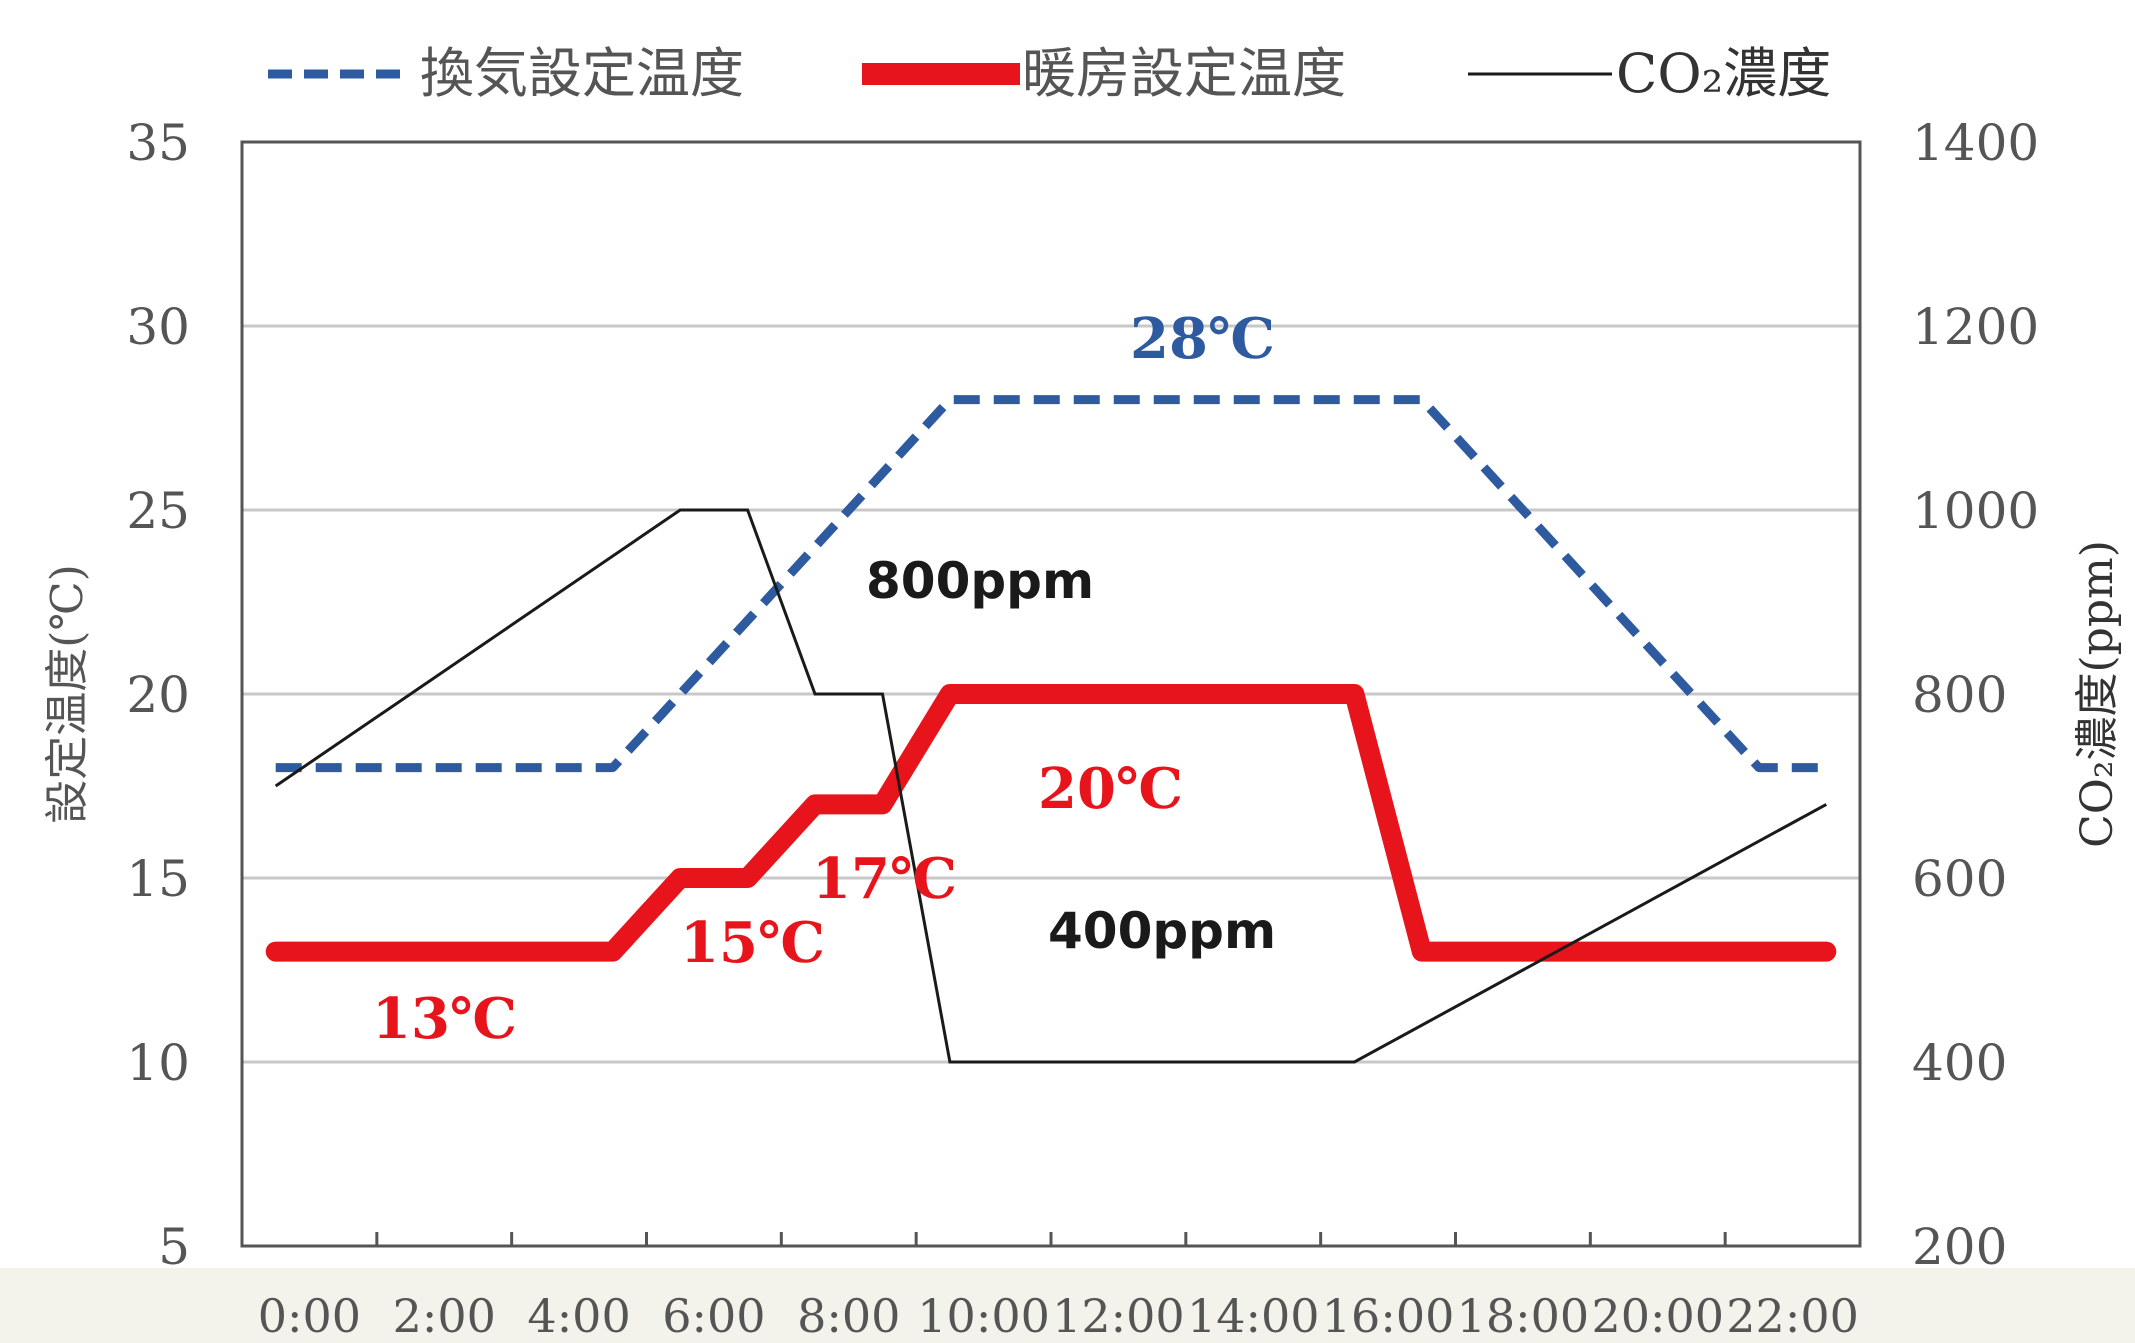 The height and width of the screenshot is (1343, 2135). What do you see at coordinates (1657, 1316) in the screenshot?
I see `x-tick-20:00: 20:00` at bounding box center [1657, 1316].